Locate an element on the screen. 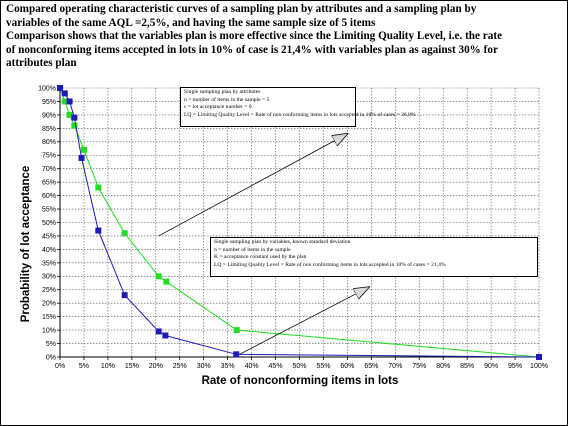 The height and width of the screenshot is (426, 568). y-tick-label: 90% is located at coordinates (49, 115).